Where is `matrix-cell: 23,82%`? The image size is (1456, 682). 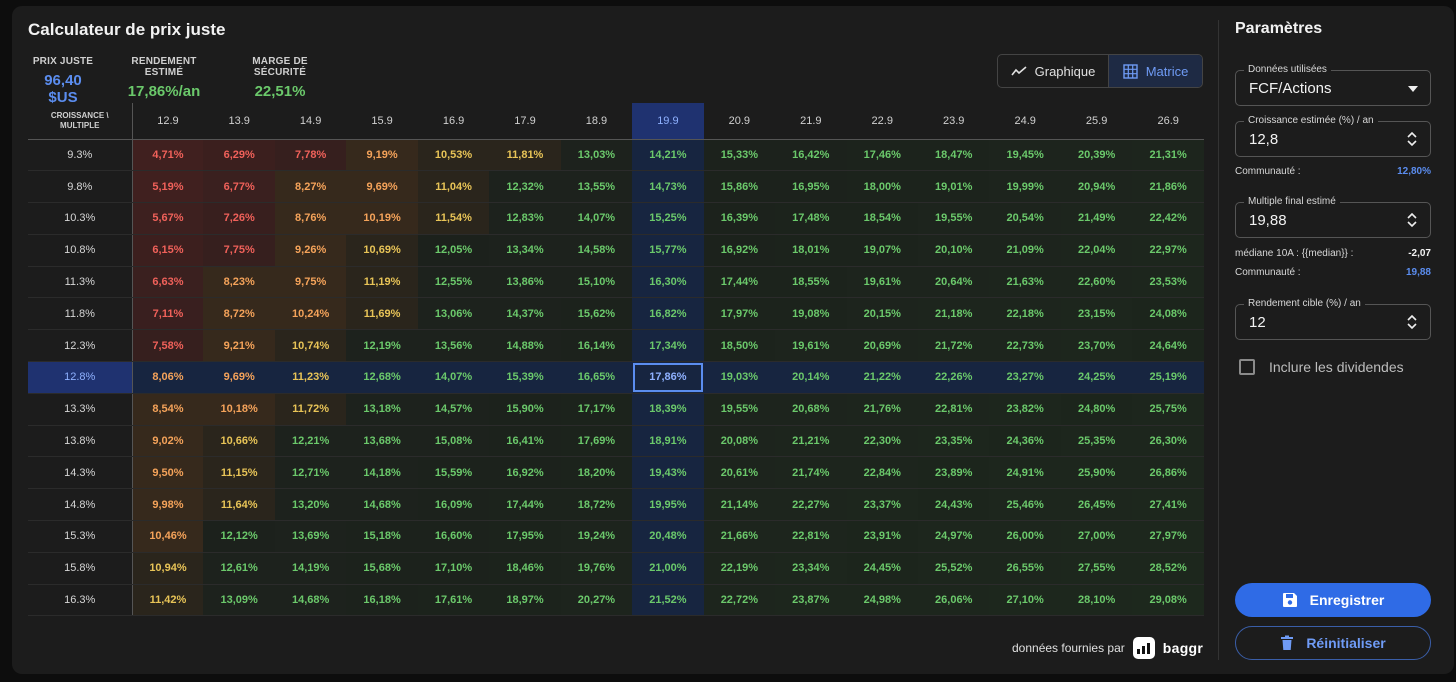 matrix-cell: 23,82% is located at coordinates (1025, 409).